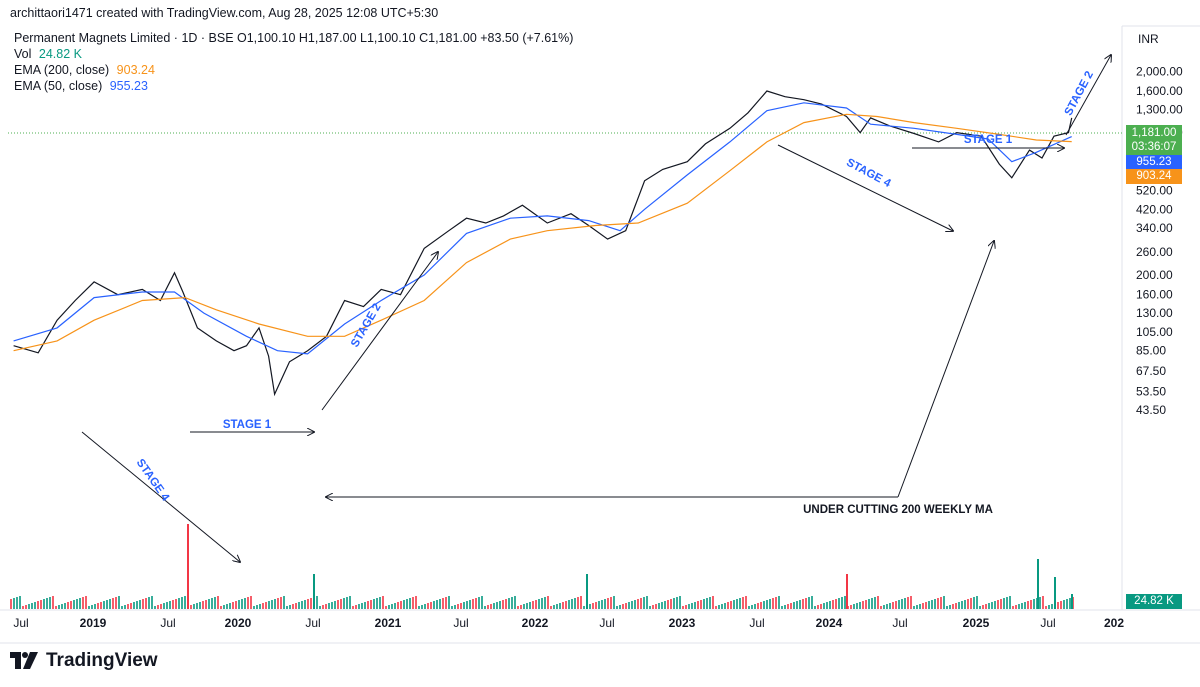 This screenshot has width=1200, height=687. What do you see at coordinates (898, 510) in the screenshot?
I see `undercut-annotation: UNDER CUTTING 200 WEEKLY MA` at bounding box center [898, 510].